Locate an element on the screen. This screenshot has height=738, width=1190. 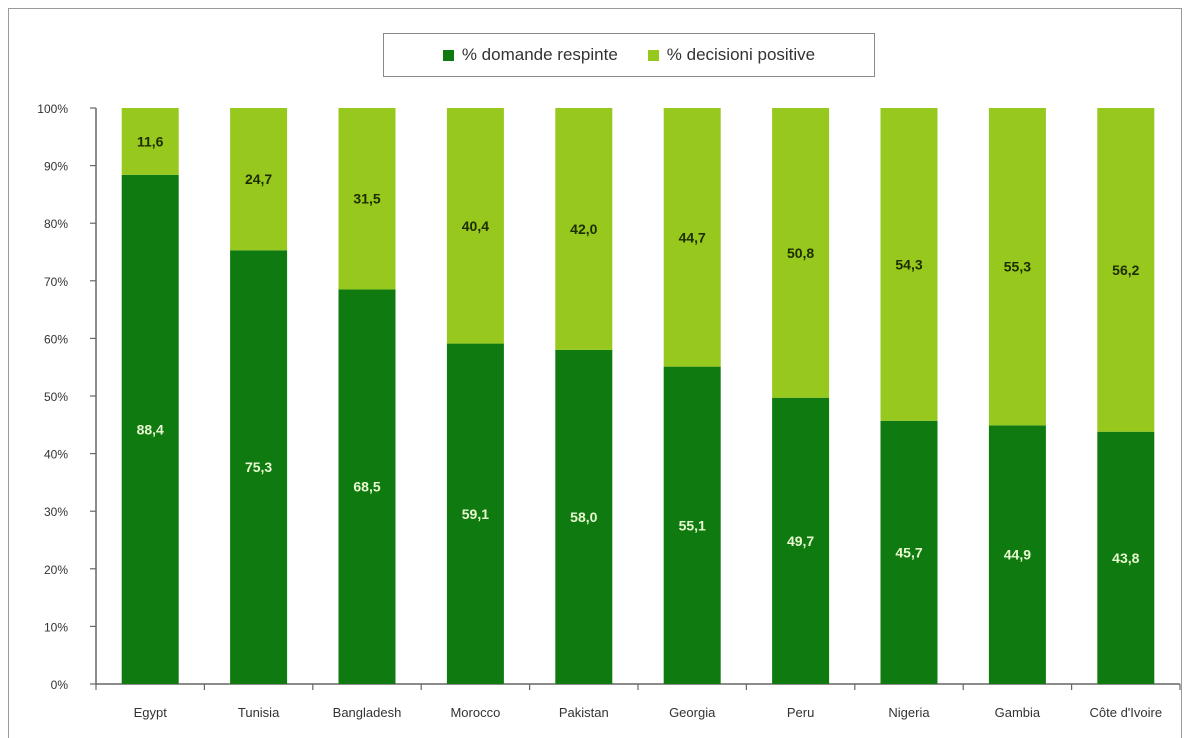
data-label-rejected: 68,5 is located at coordinates (366, 487).